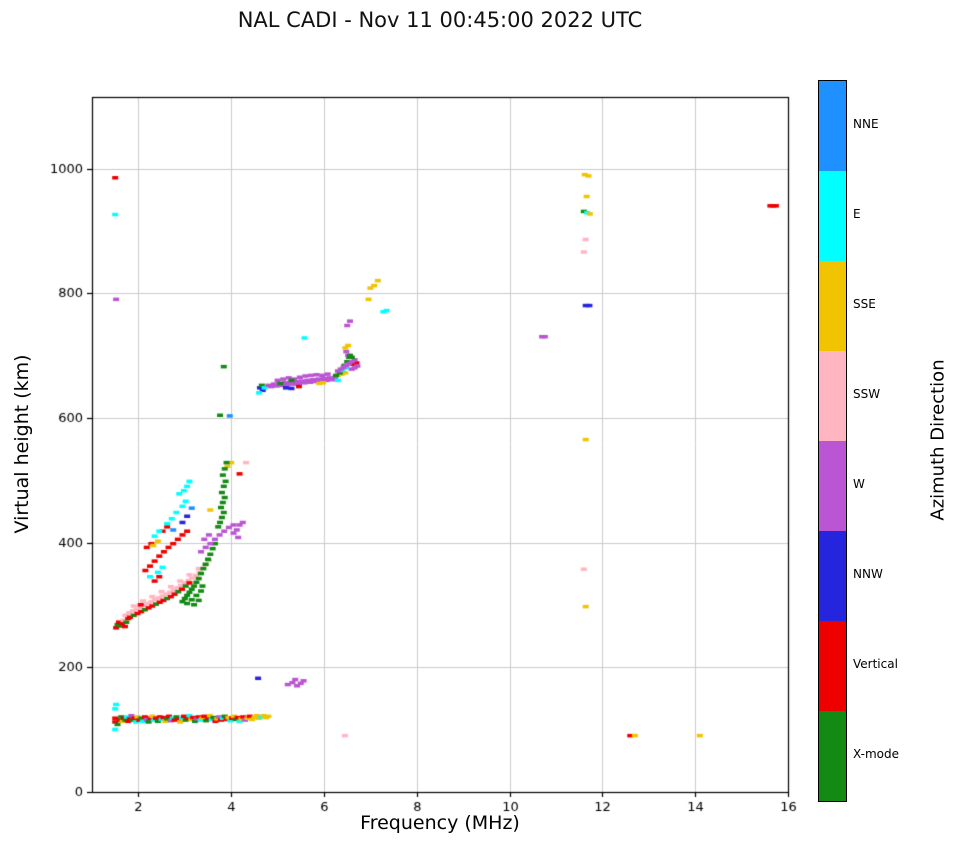 This screenshot has width=958, height=857. What do you see at coordinates (22, 444) in the screenshot?
I see `y-axis-label: Virtual height (km)` at bounding box center [22, 444].